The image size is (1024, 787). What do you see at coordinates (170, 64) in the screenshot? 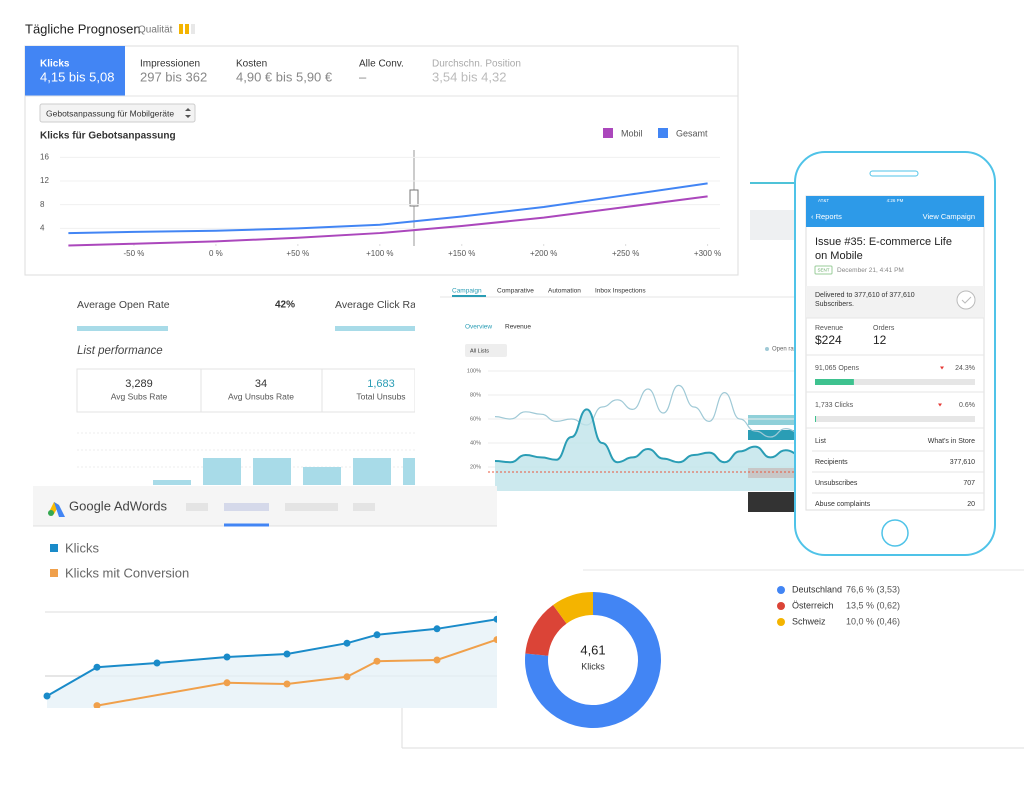
I see `tab-name: Impressionen` at bounding box center [170, 64].